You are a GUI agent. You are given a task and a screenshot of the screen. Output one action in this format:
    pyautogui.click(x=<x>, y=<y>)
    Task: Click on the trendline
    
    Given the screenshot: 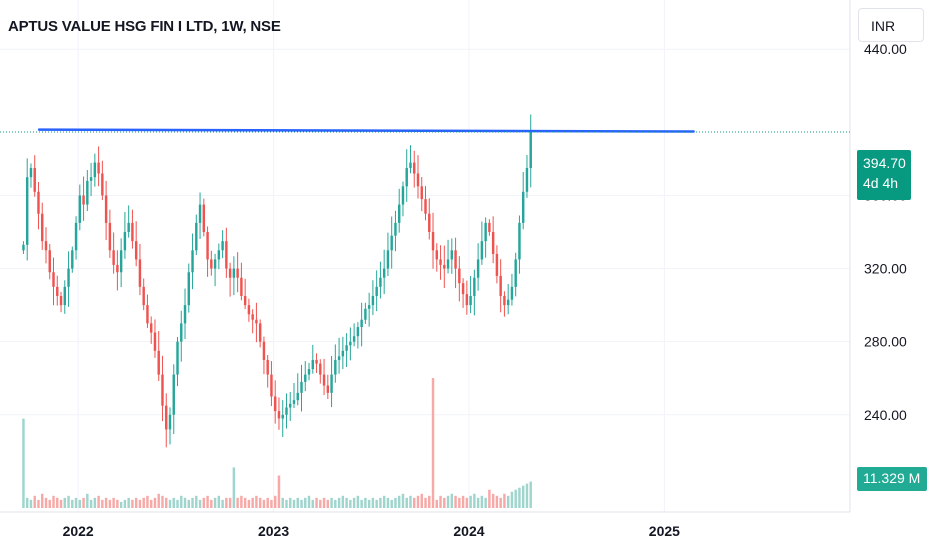 What is the action you would take?
    pyautogui.click(x=366, y=130)
    